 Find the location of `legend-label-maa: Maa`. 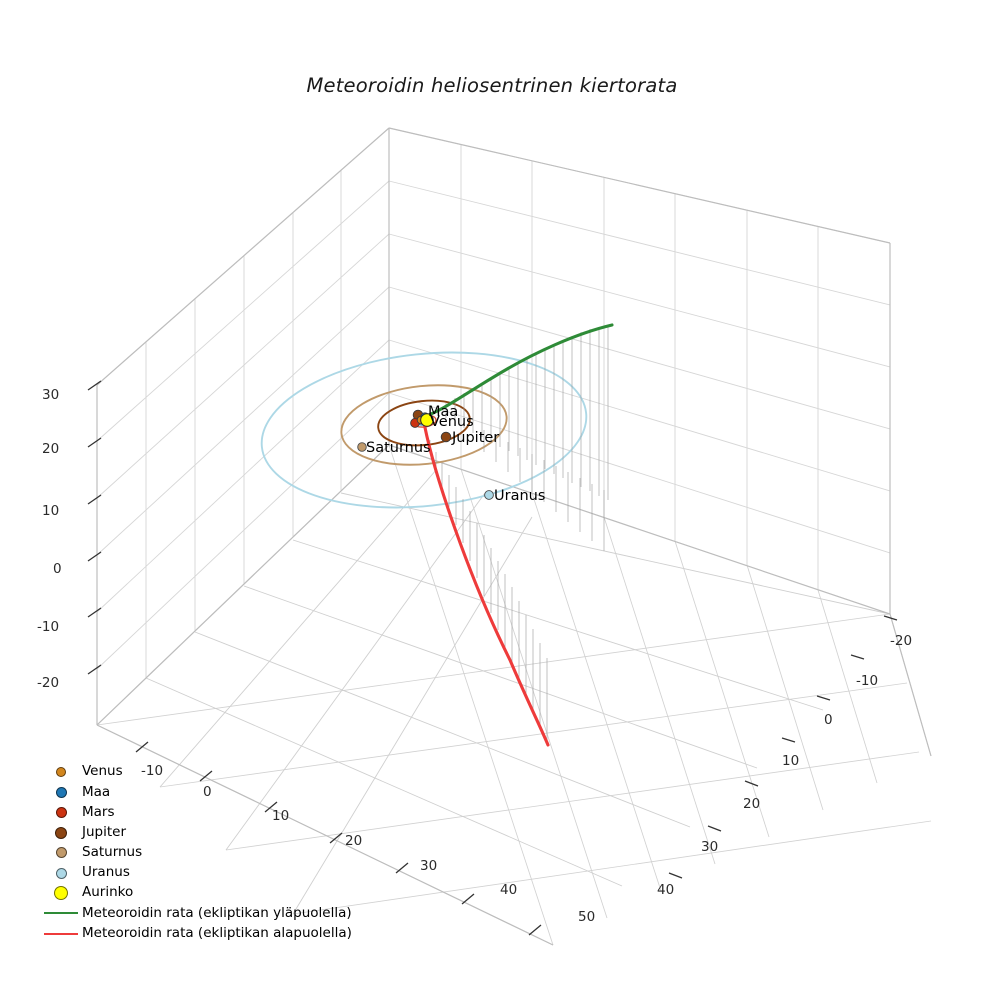

legend-label-maa: Maa is located at coordinates (96, 791).